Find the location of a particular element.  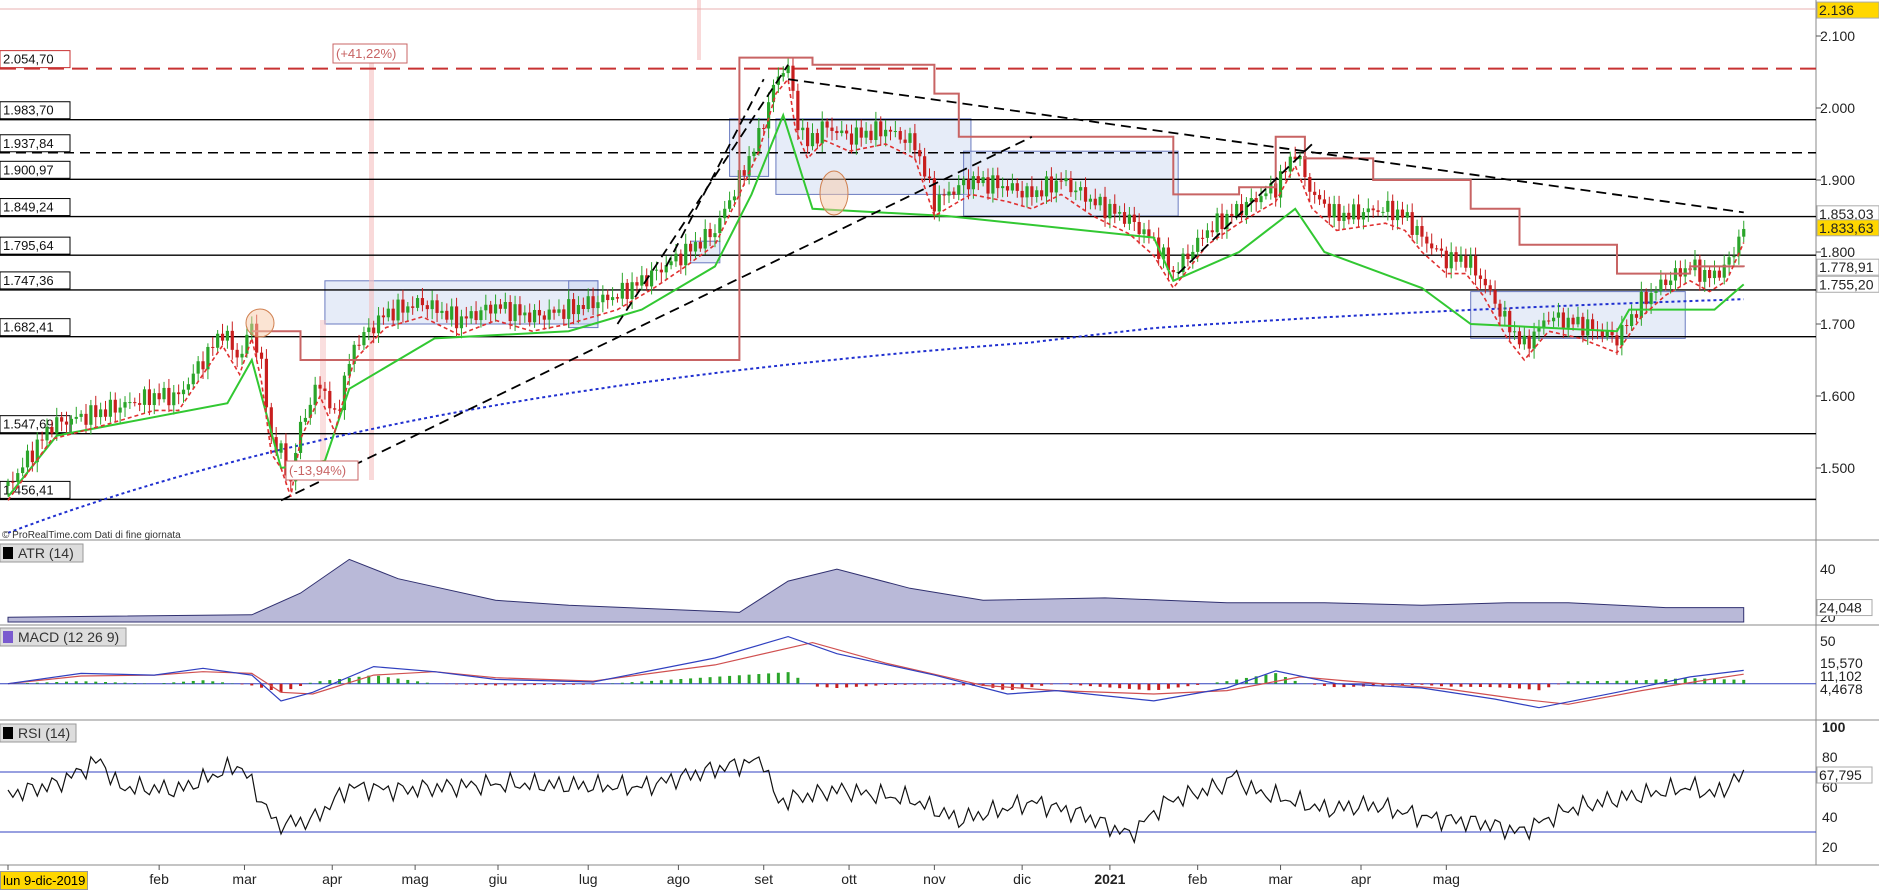

macd-line is located at coordinates (876, 672).